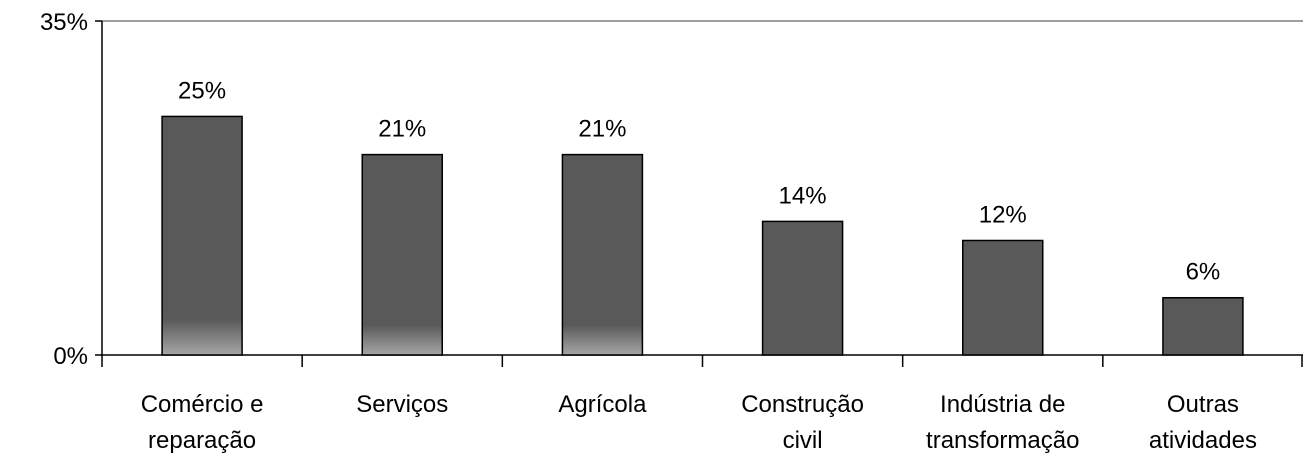 Image resolution: width=1303 pixels, height=453 pixels. What do you see at coordinates (1002, 404) in the screenshot?
I see `x-tick-label: Indústria de` at bounding box center [1002, 404].